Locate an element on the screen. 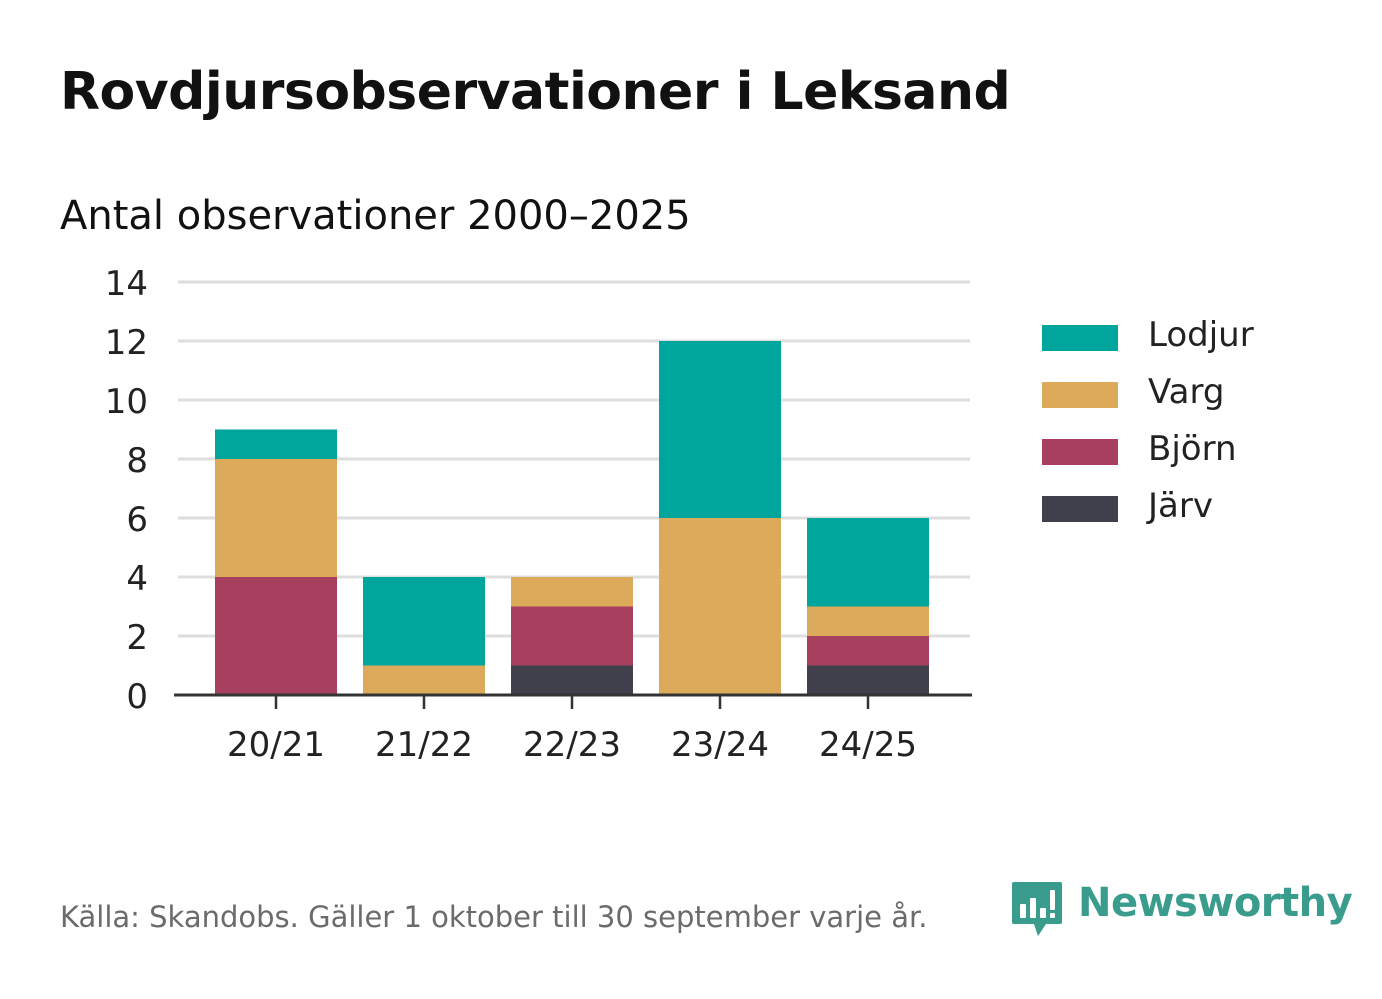 This screenshot has width=1382, height=999. y-tick-label-0: 0 is located at coordinates (137, 697).